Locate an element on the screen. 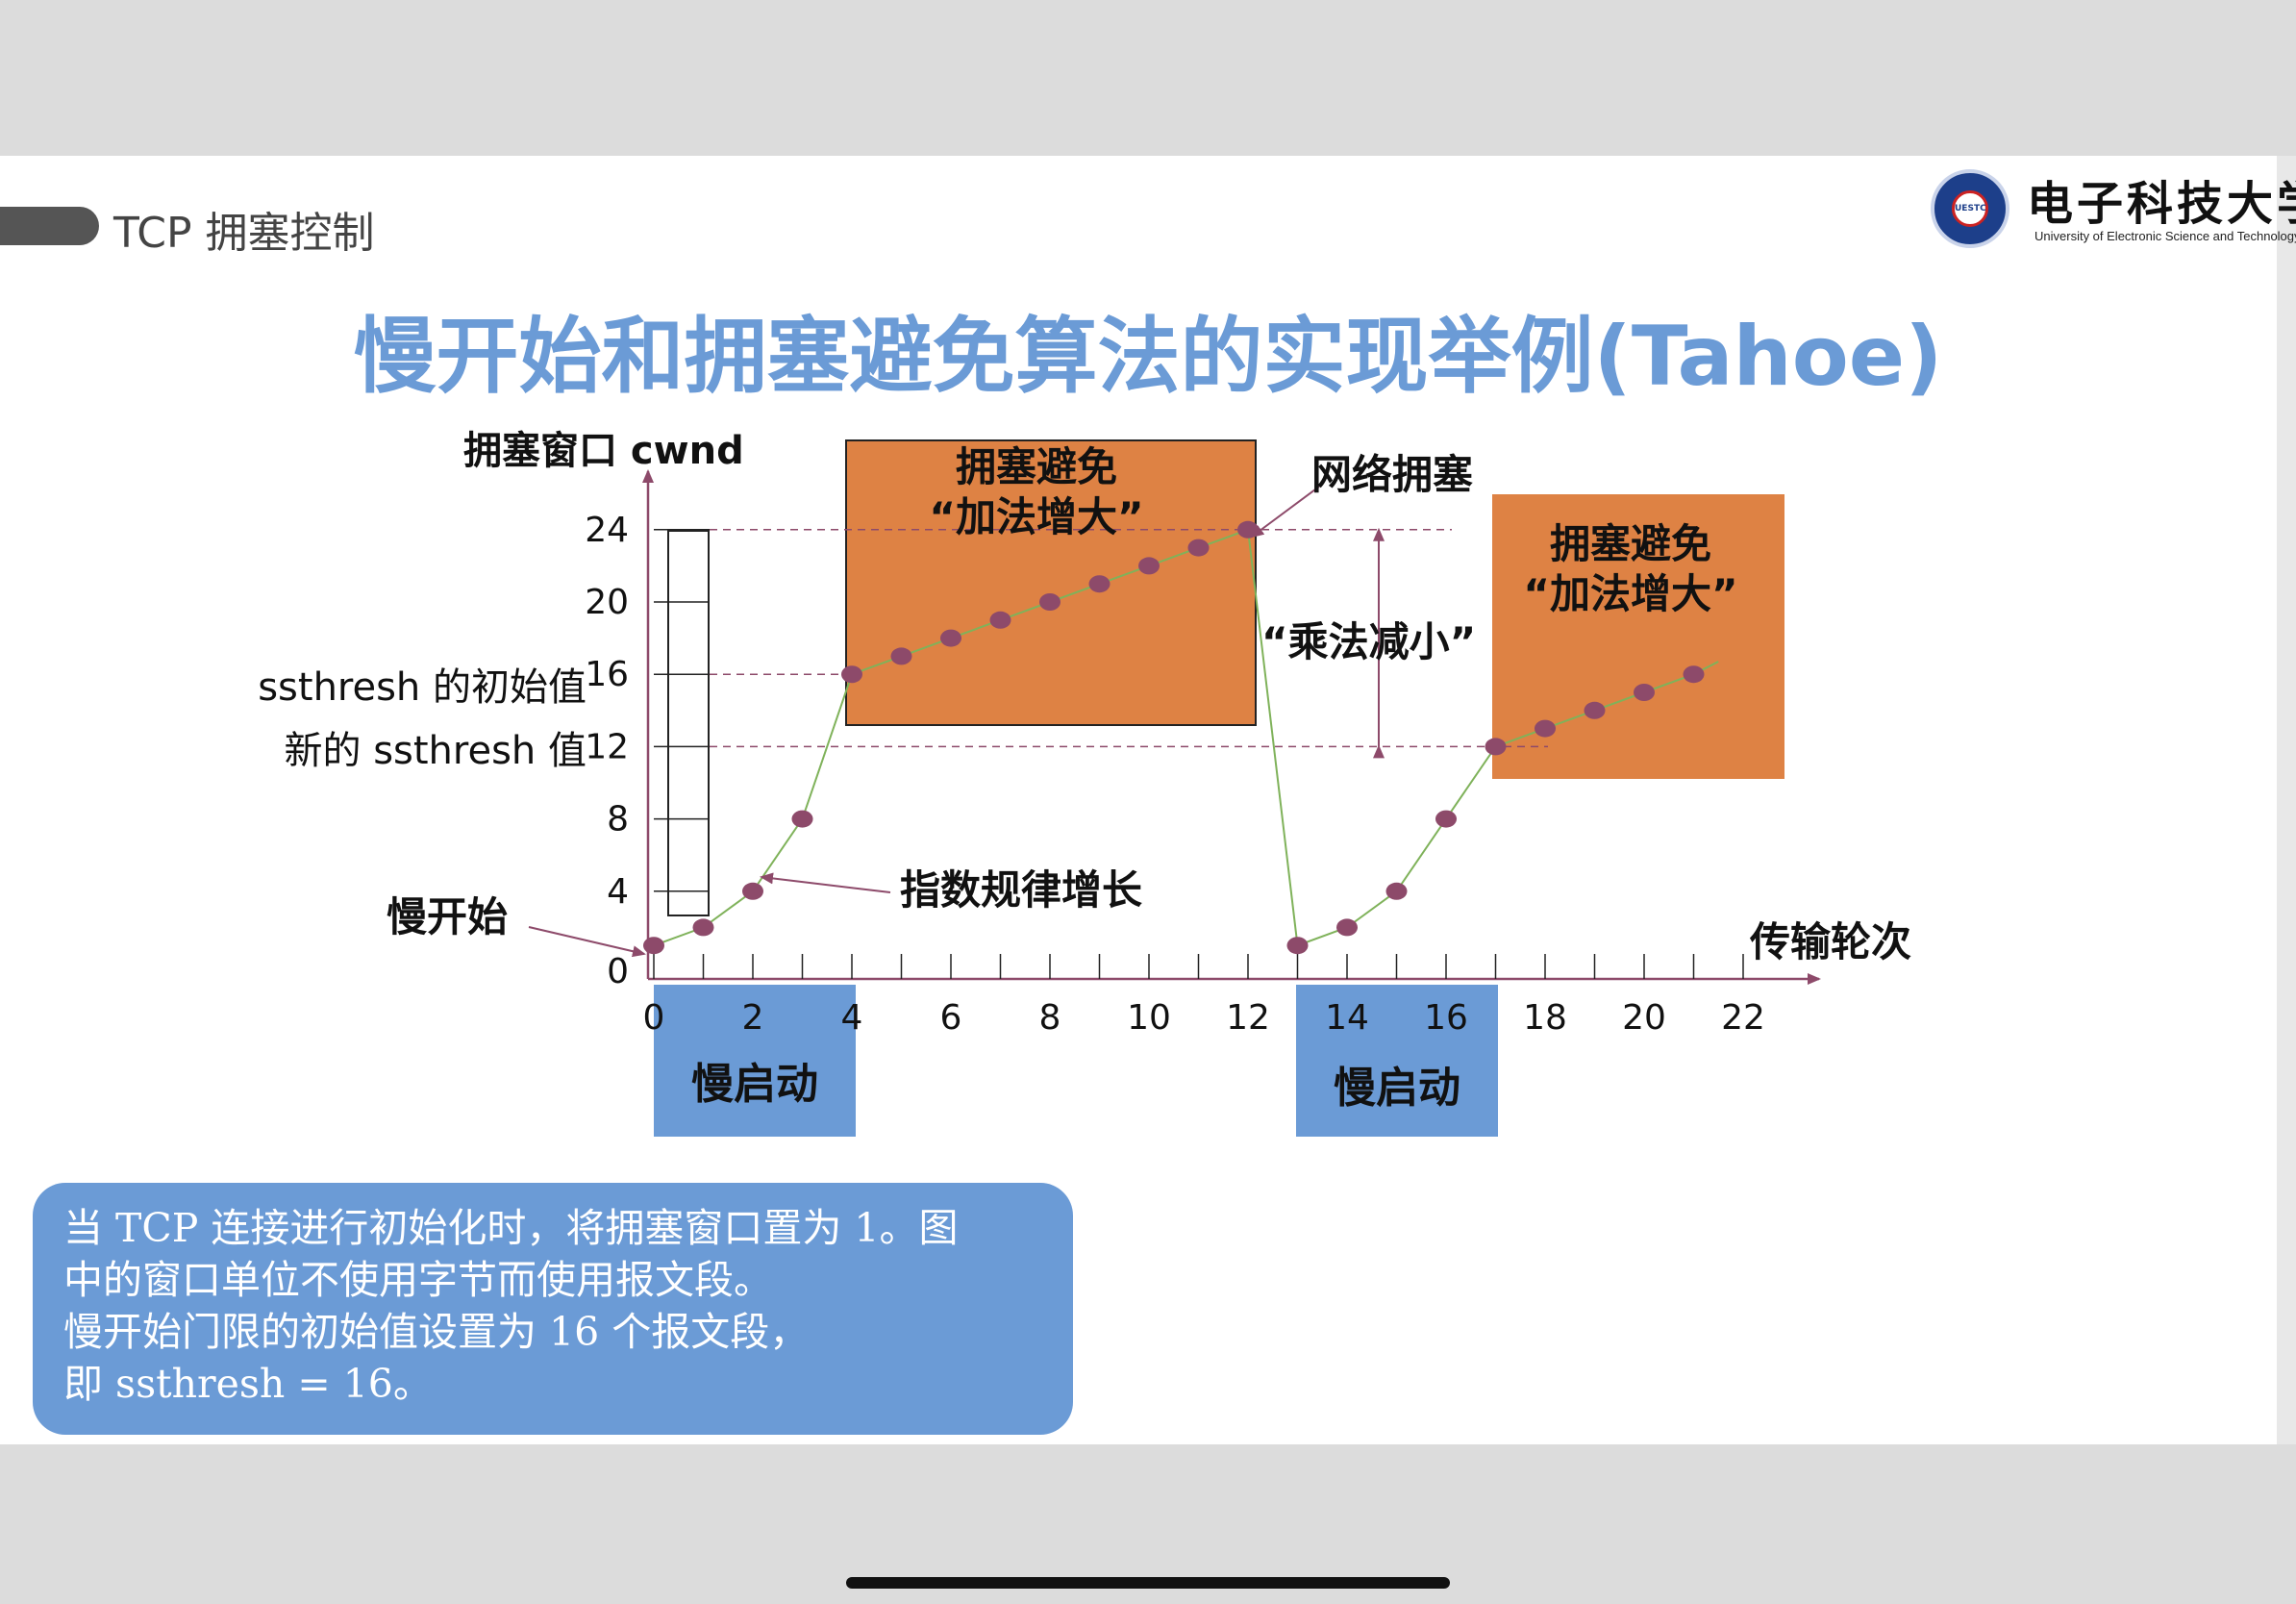  y-tick-label: 12 is located at coordinates (607, 746).